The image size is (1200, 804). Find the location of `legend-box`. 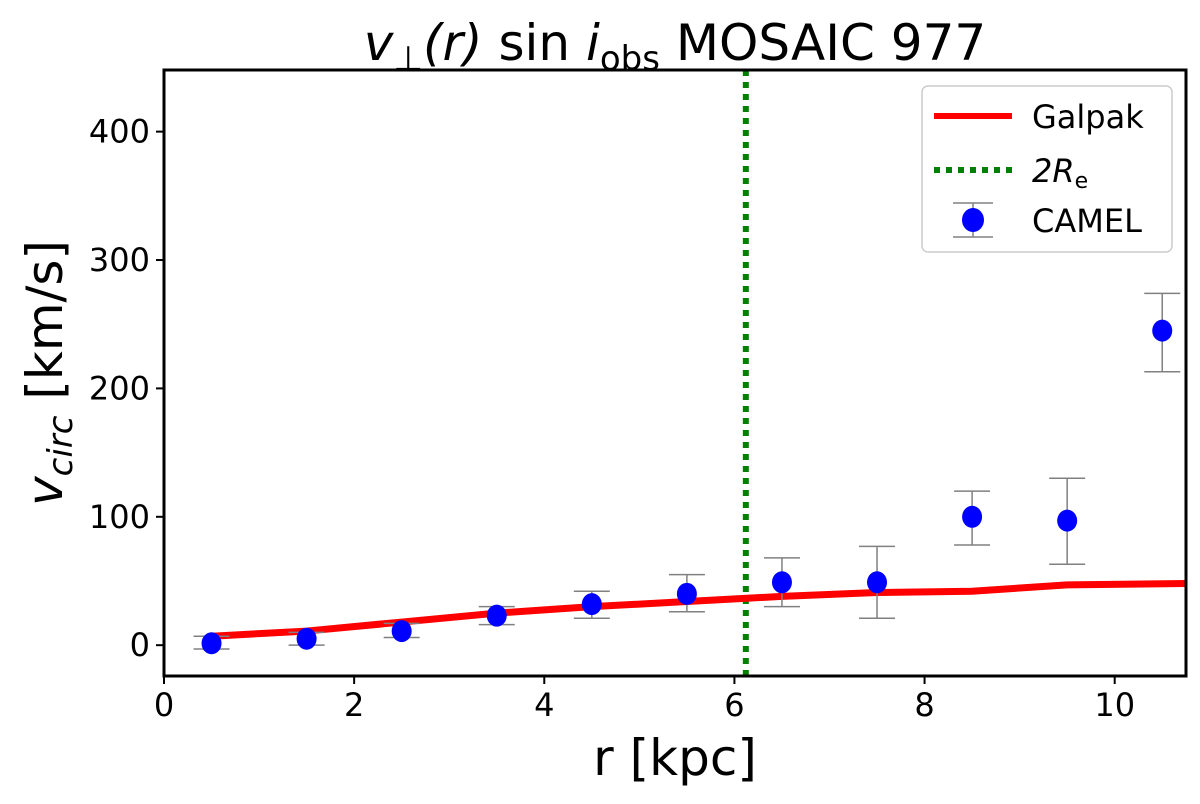

legend-box is located at coordinates (1047, 169).